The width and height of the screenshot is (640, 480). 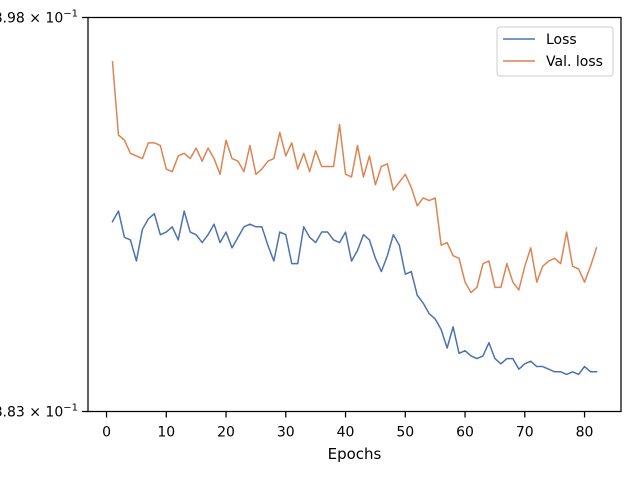 What do you see at coordinates (31, 413) in the screenshot?
I see `y-tick-label-base: 8.83 × 10` at bounding box center [31, 413].